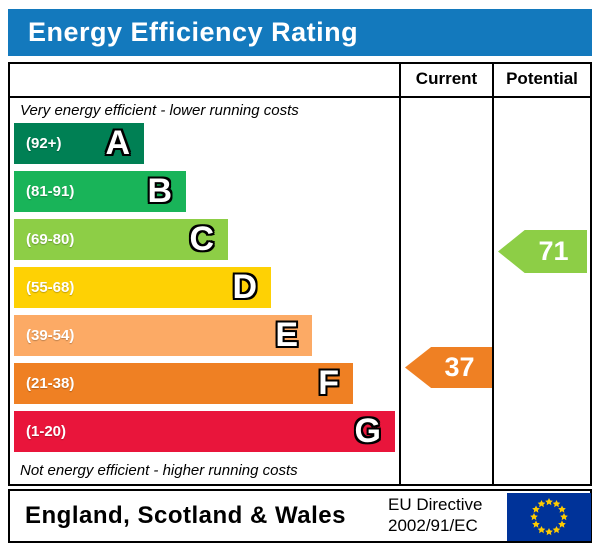 The image size is (600, 550). Describe the element at coordinates (185, 515) in the screenshot. I see `region-label: England, Scotland & Wales` at that location.